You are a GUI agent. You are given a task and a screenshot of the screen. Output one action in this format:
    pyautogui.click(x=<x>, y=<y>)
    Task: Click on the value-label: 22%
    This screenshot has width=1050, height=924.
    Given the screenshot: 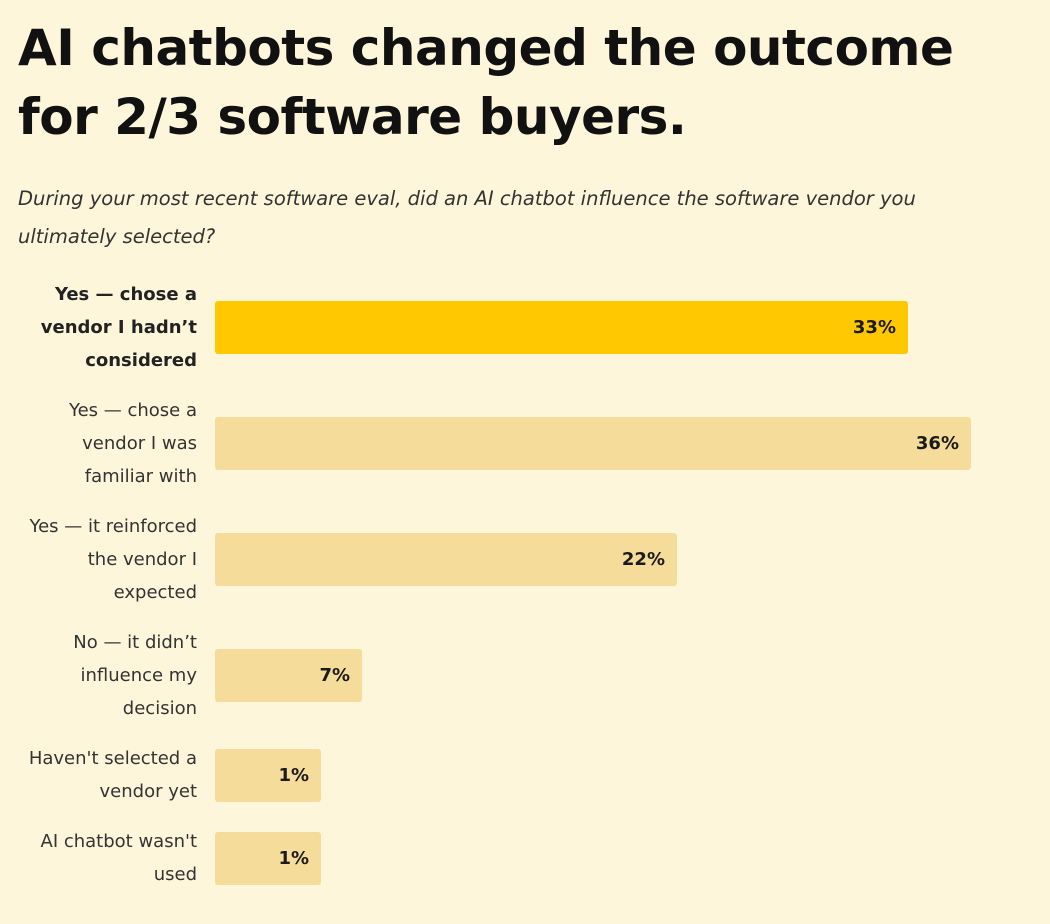 What is the action you would take?
    pyautogui.click(x=643, y=559)
    